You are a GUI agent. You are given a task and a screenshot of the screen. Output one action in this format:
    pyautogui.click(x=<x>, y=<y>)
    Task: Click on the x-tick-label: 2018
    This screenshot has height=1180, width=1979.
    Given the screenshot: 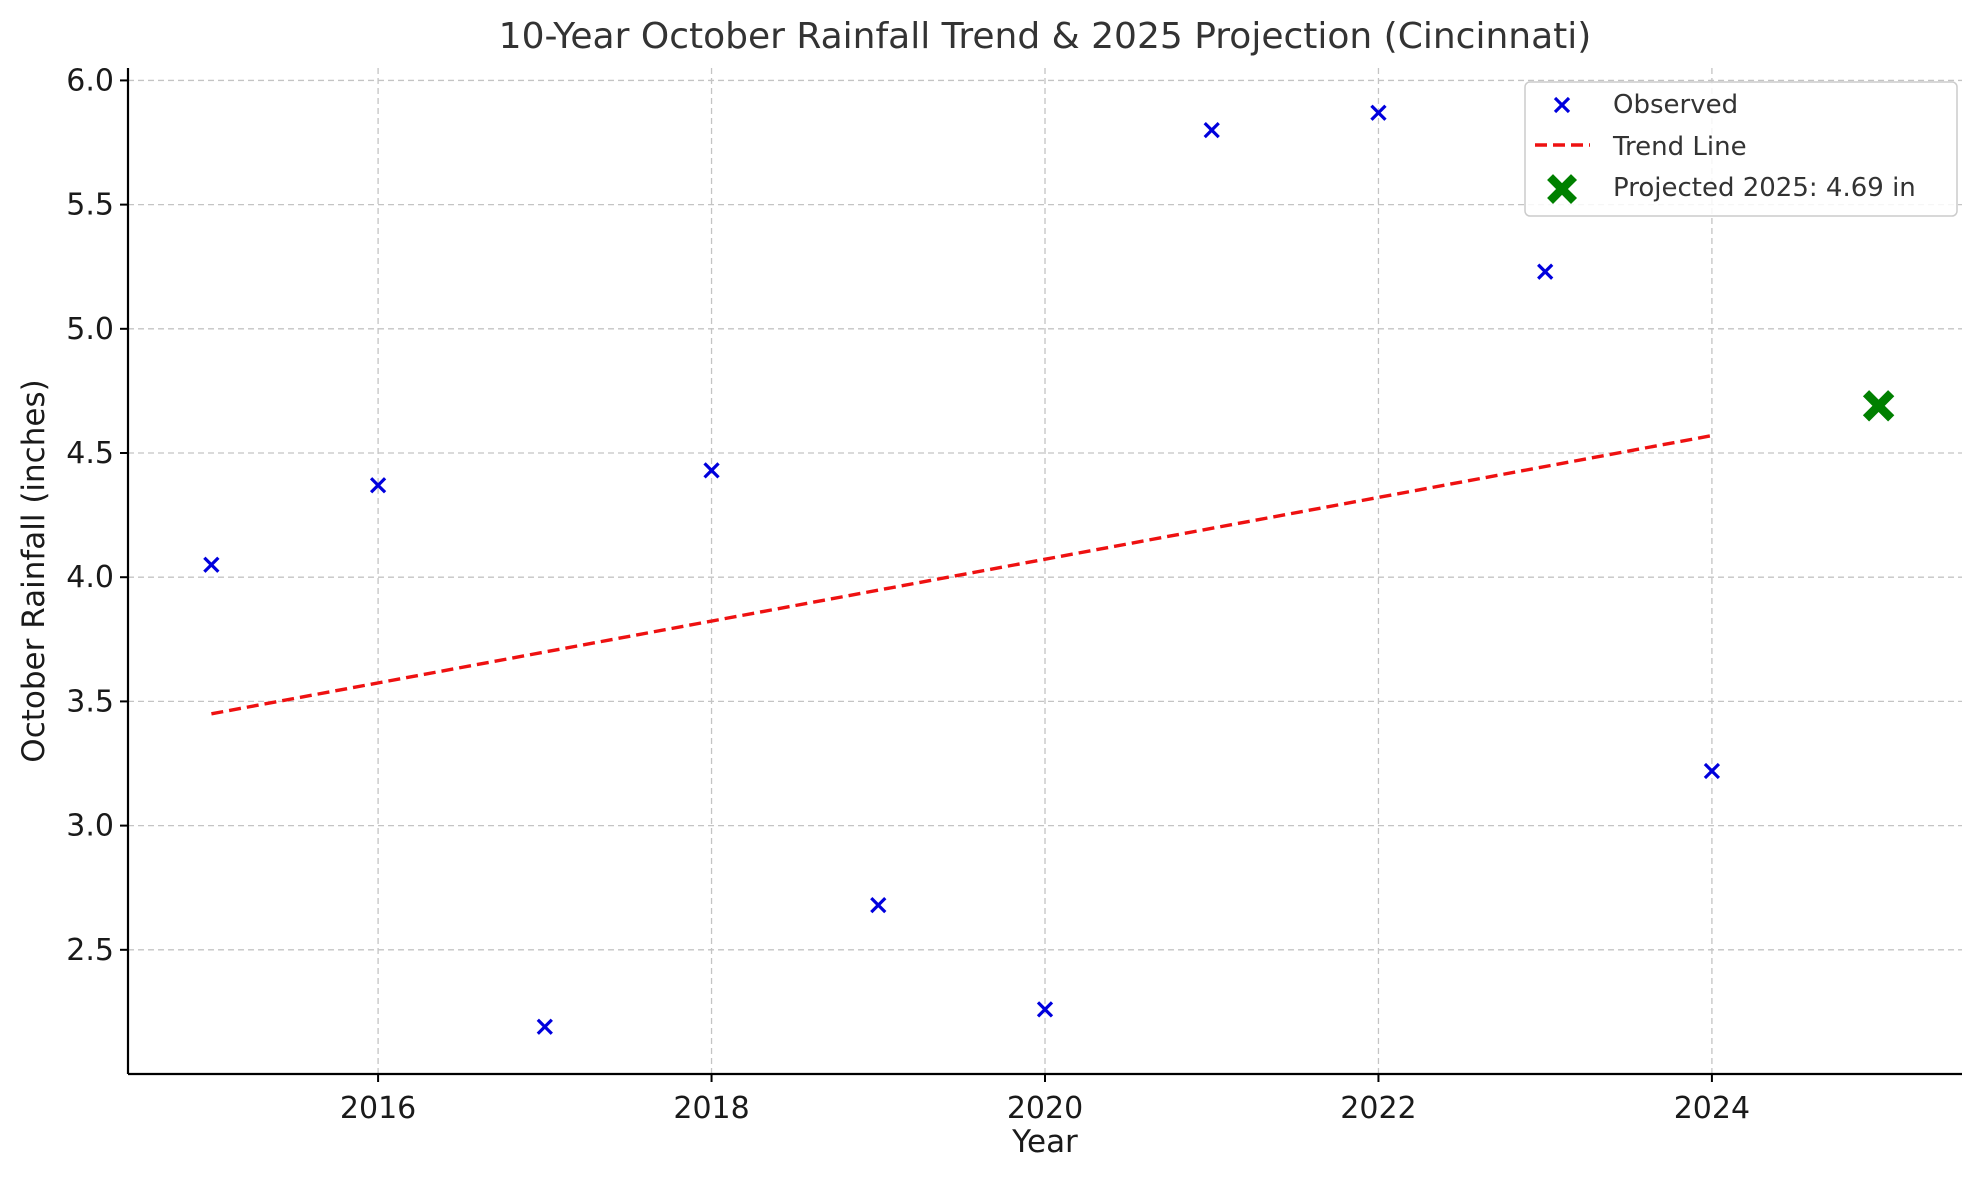 What is the action you would take?
    pyautogui.click(x=711, y=1108)
    